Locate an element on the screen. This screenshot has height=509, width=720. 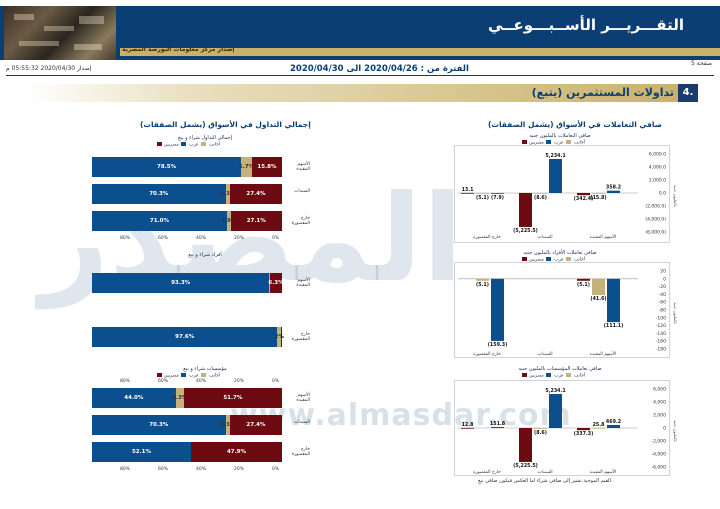
axis-tick-label: -120 is located at coordinates (661, 326).